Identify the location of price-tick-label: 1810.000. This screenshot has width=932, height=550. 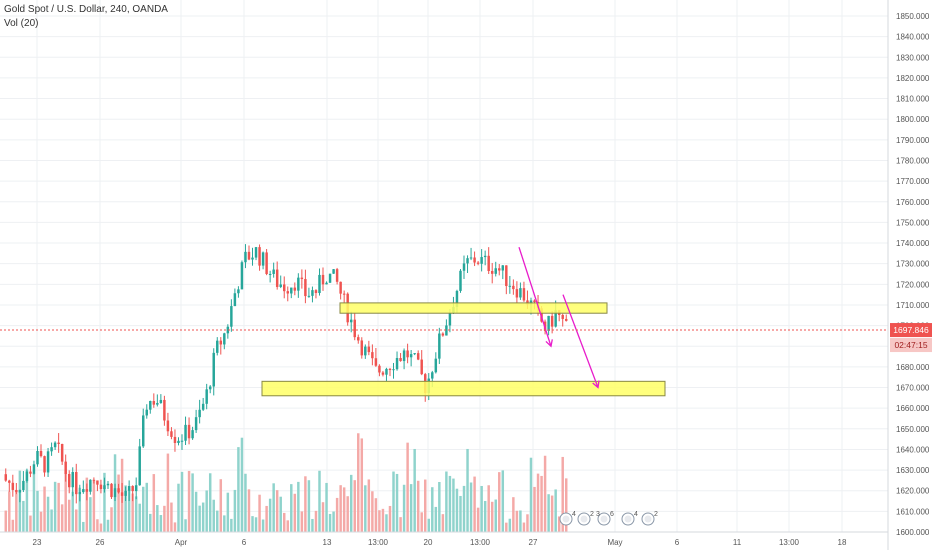
(913, 99).